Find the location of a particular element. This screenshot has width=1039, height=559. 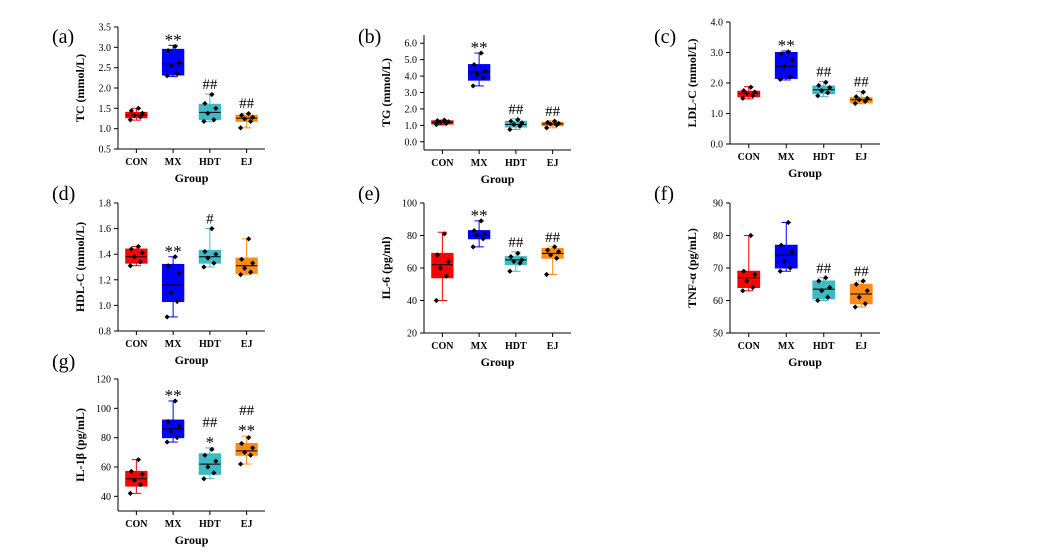

significance-mark: * is located at coordinates (210, 442).